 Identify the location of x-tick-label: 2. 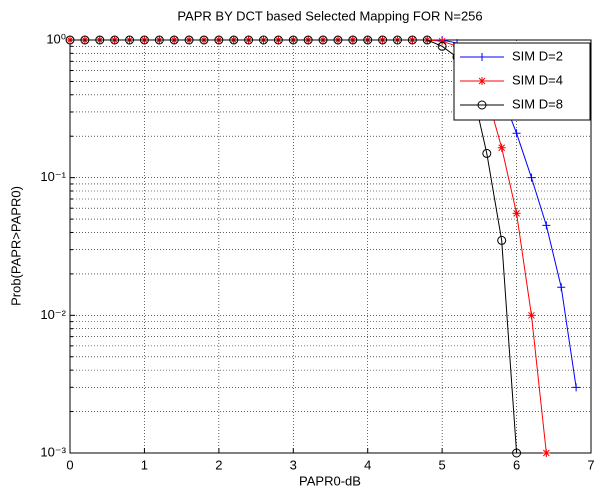
(218, 464).